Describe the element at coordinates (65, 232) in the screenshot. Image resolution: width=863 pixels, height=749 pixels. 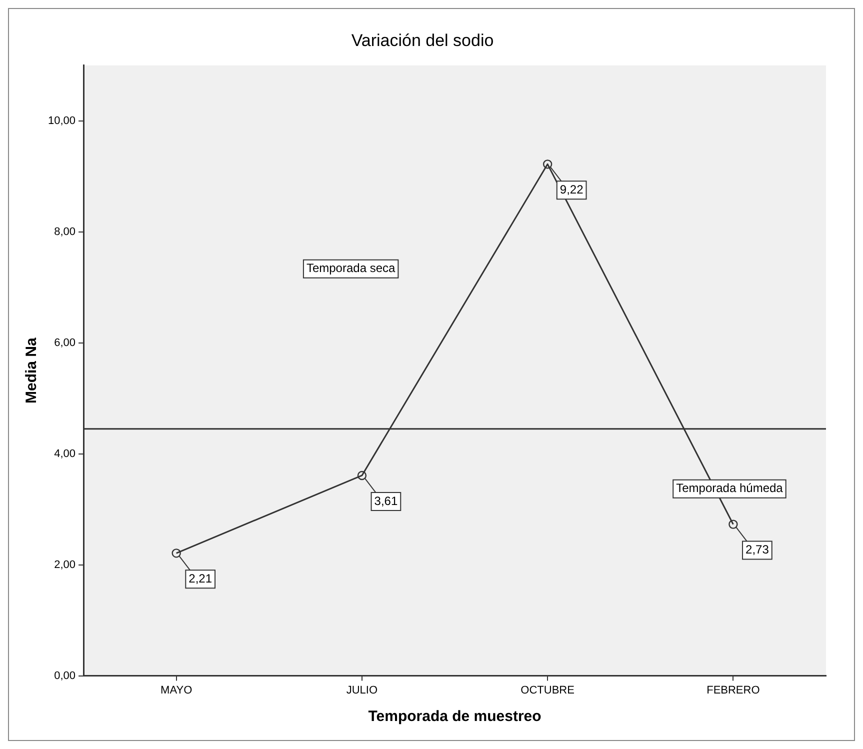
I see `y-tick-label: 8,00` at that location.